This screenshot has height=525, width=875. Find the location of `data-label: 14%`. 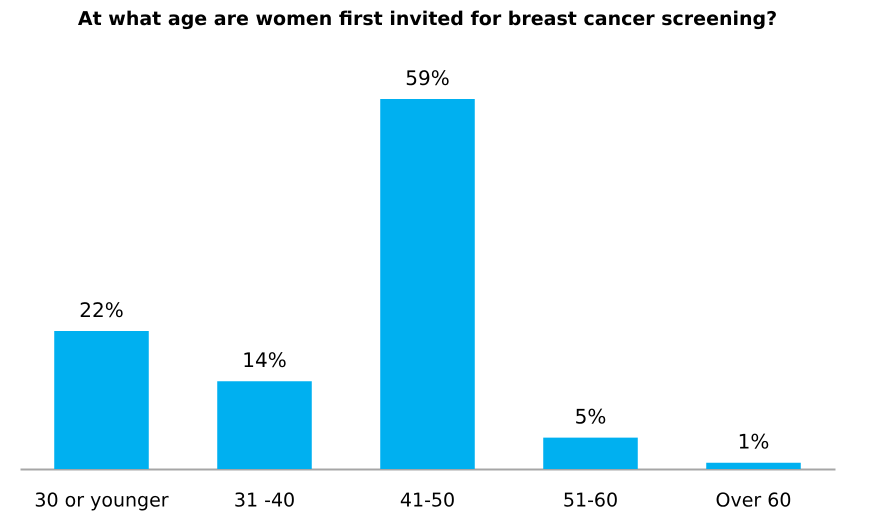

data-label: 14% is located at coordinates (264, 360).